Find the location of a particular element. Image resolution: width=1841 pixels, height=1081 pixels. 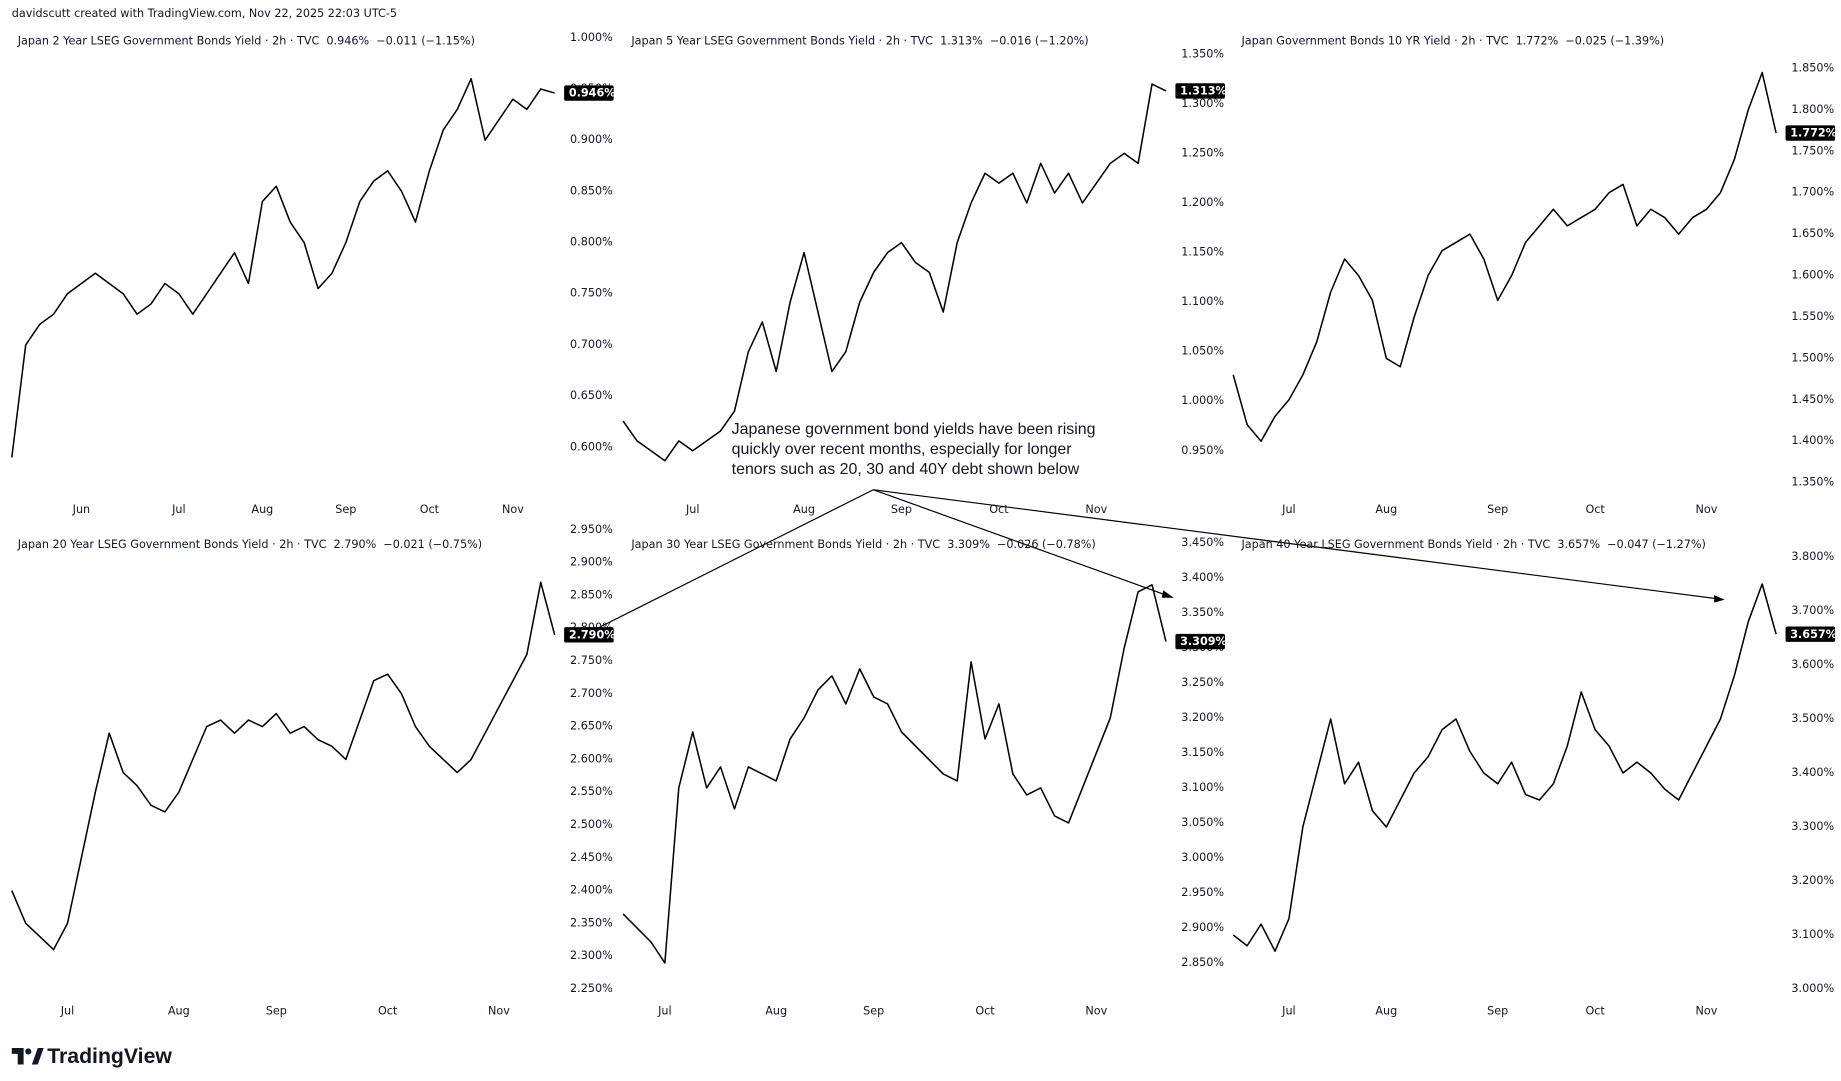

y-tick-label: 1.350% is located at coordinates (1812, 482).